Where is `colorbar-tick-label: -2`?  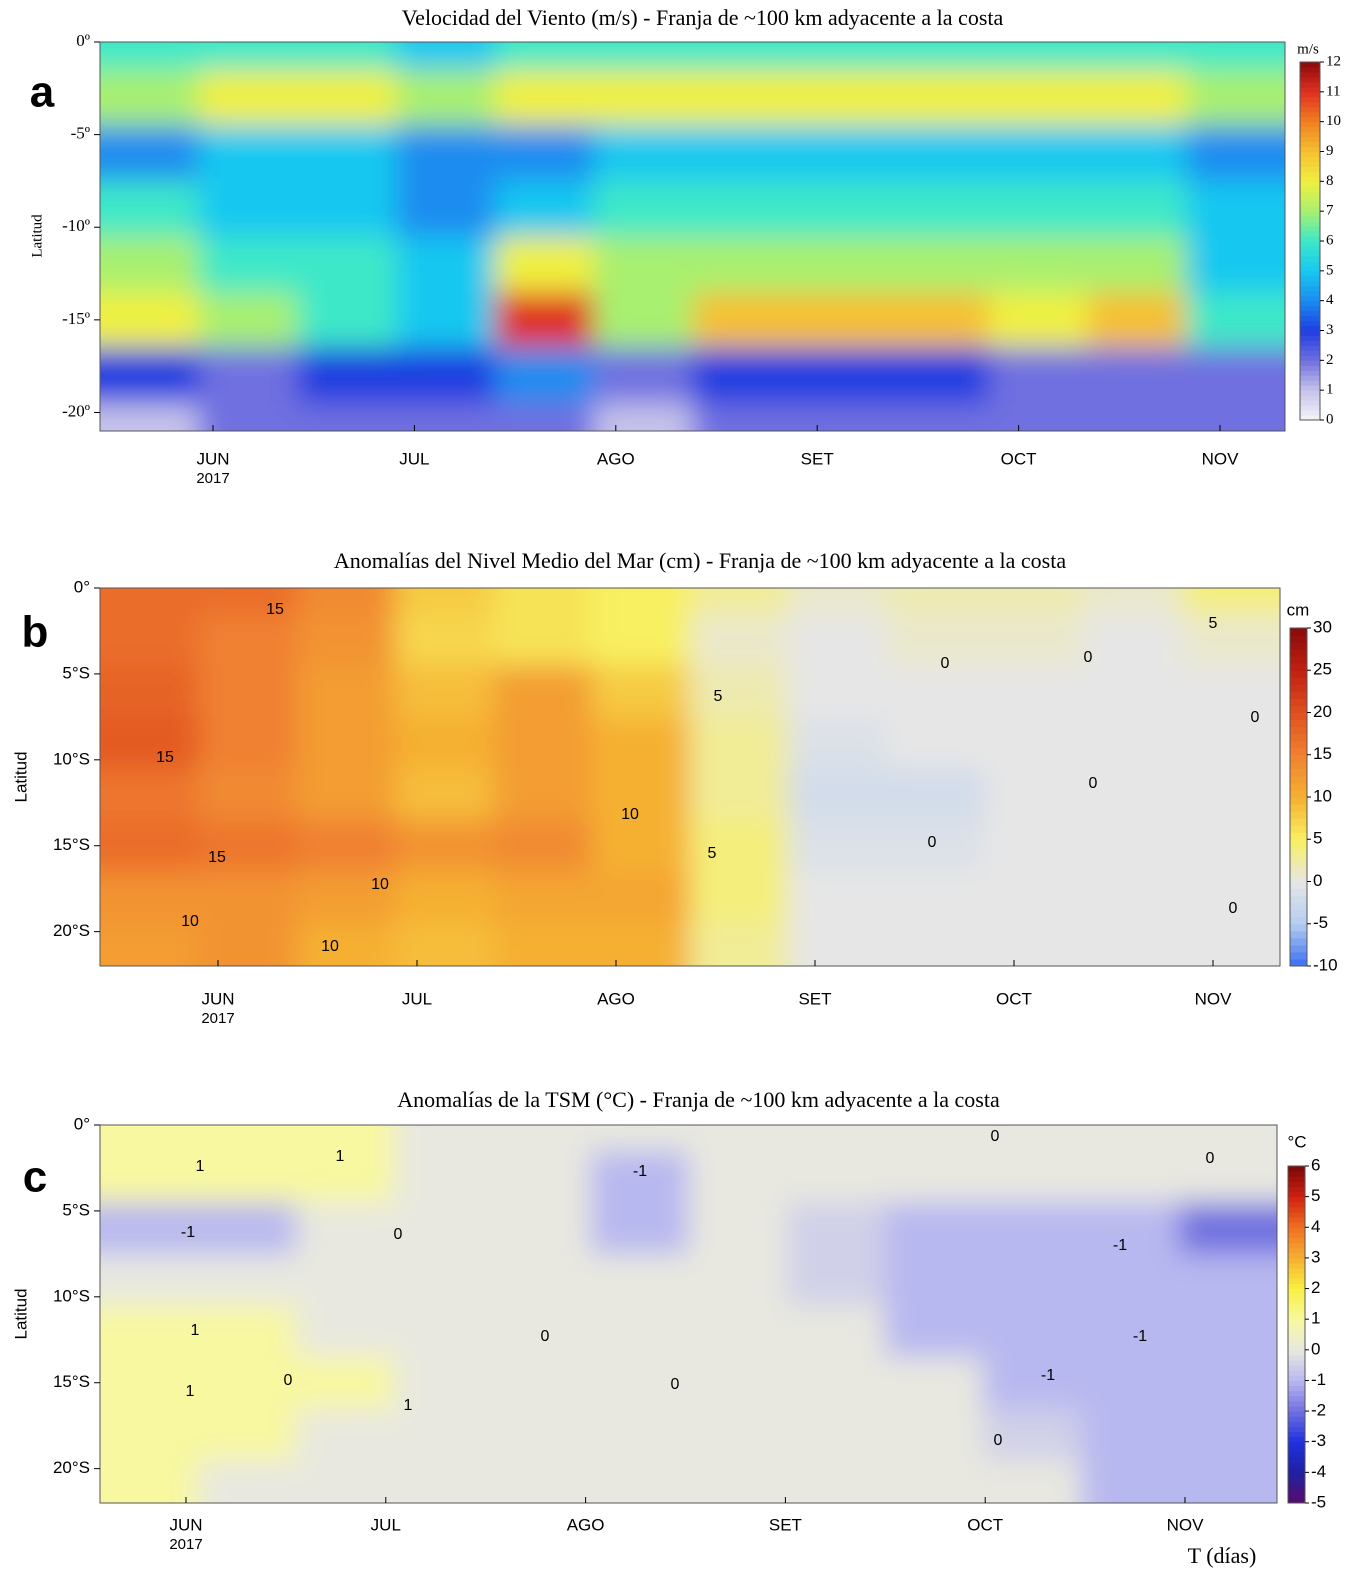
colorbar-tick-label: -2 is located at coordinates (1318, 1410).